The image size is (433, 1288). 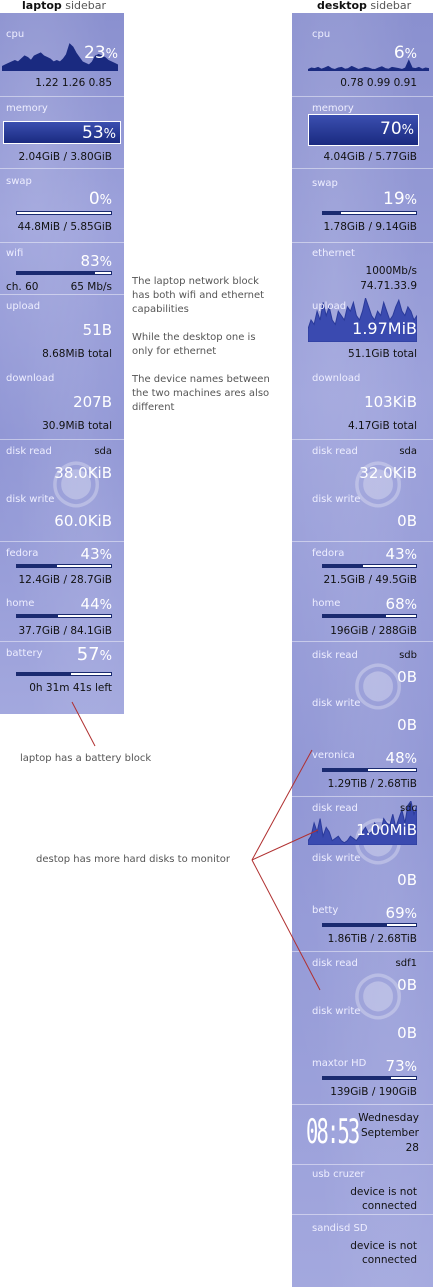 I want to click on desktop-sdc-graph, so click(x=362, y=823).